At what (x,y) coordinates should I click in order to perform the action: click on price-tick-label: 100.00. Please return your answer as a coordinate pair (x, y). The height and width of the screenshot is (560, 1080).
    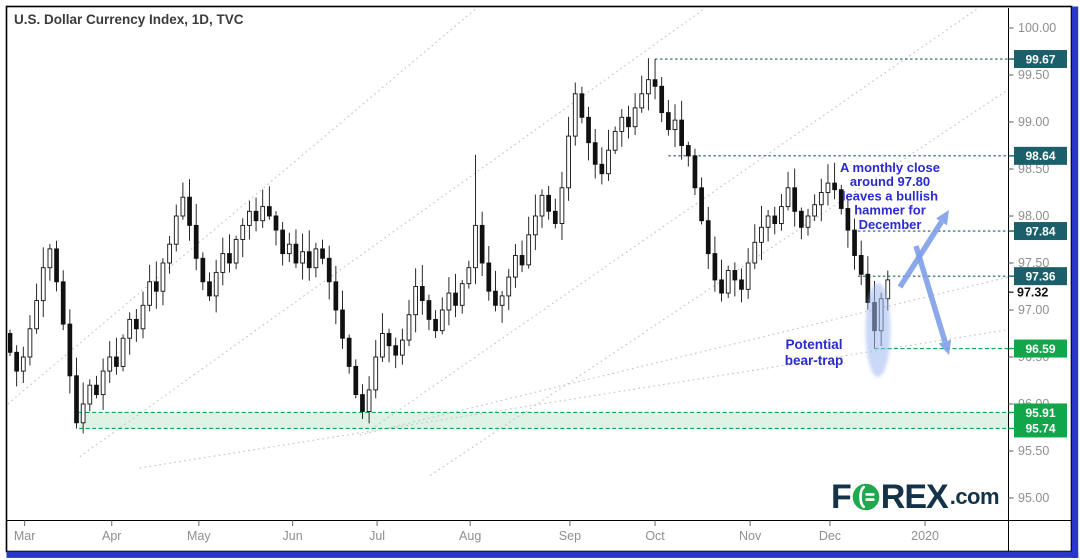
    Looking at the image, I should click on (1037, 28).